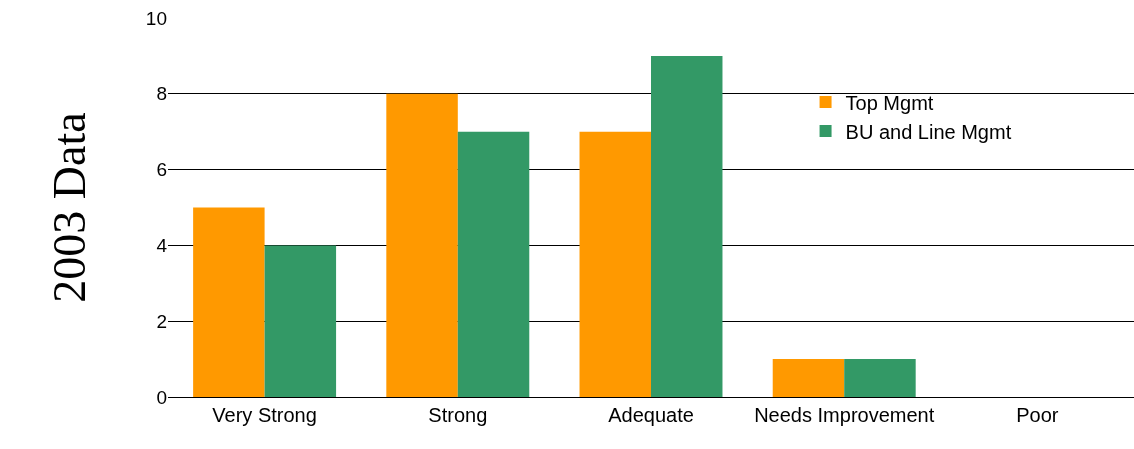 This screenshot has height=449, width=1134. I want to click on x-tick-label: Needs Improvement, so click(844, 415).